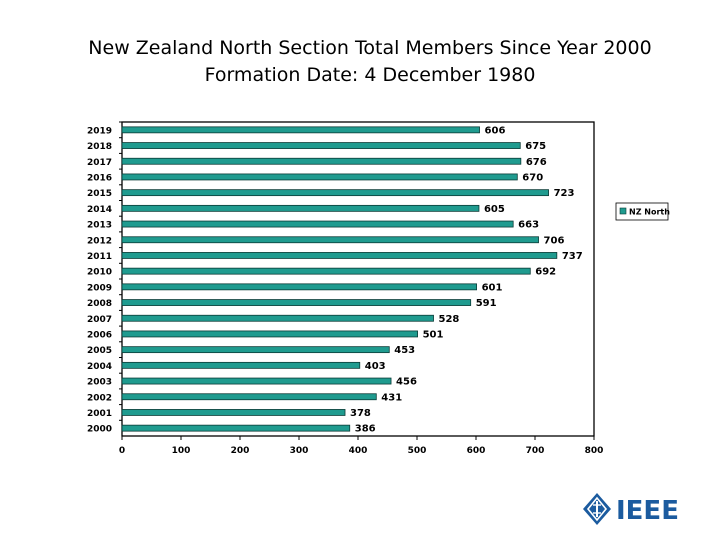 The image size is (720, 540). I want to click on x-tick-label: 300, so click(299, 451).